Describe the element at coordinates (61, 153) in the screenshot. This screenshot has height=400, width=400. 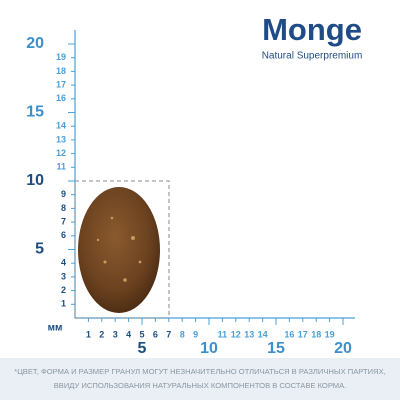
I see `y-tick-label: 12` at that location.